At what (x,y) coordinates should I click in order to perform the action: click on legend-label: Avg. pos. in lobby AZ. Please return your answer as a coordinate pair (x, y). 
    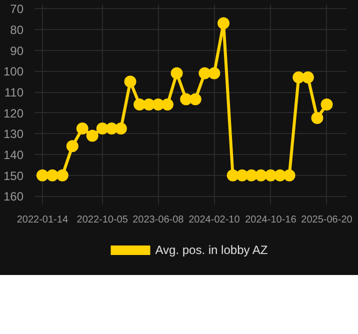
    Looking at the image, I should click on (211, 250).